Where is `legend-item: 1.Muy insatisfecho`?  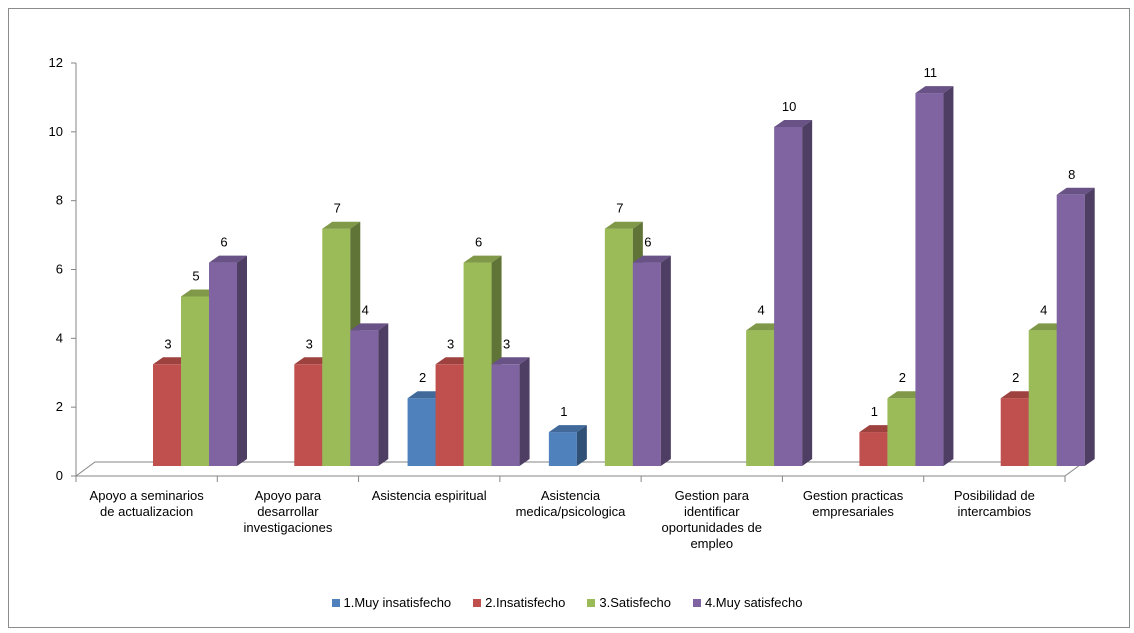
legend-item: 1.Muy insatisfecho is located at coordinates (391, 602).